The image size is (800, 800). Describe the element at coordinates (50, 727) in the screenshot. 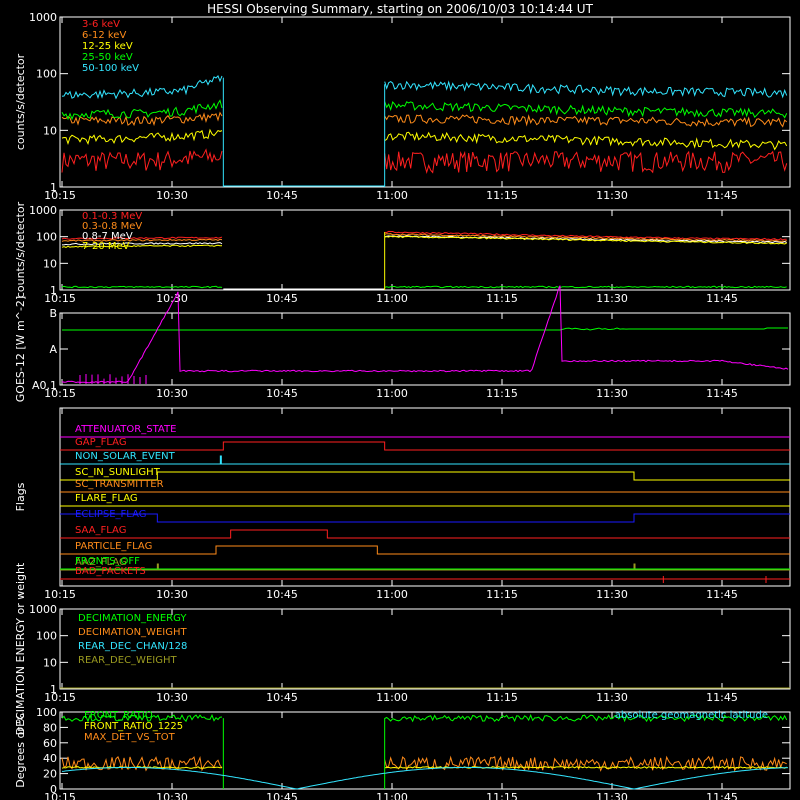

I see `y-tick-label: 80` at that location.